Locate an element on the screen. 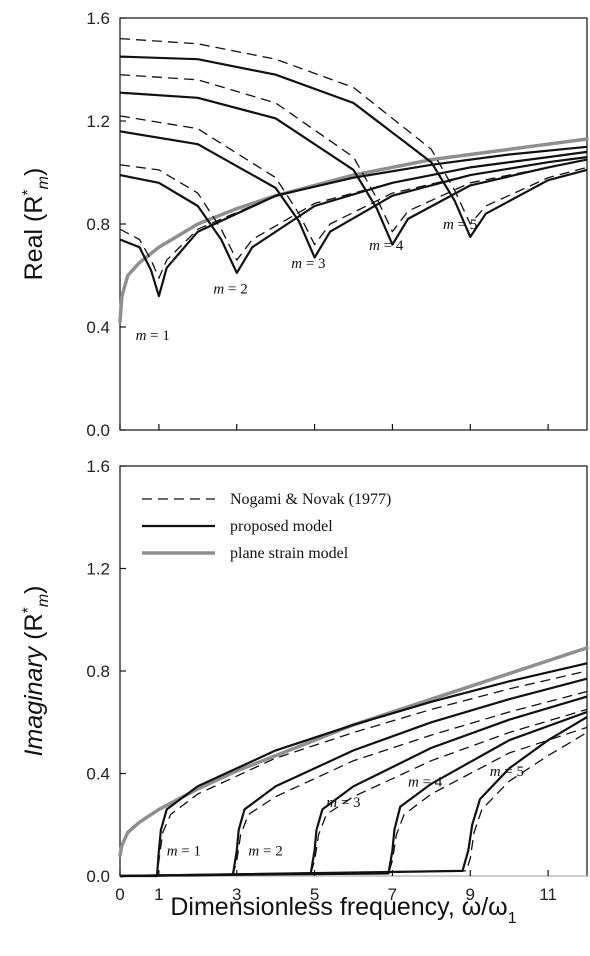 Image resolution: width=590 pixels, height=956 pixels. dashed-curve-m5 is located at coordinates (353, 804).